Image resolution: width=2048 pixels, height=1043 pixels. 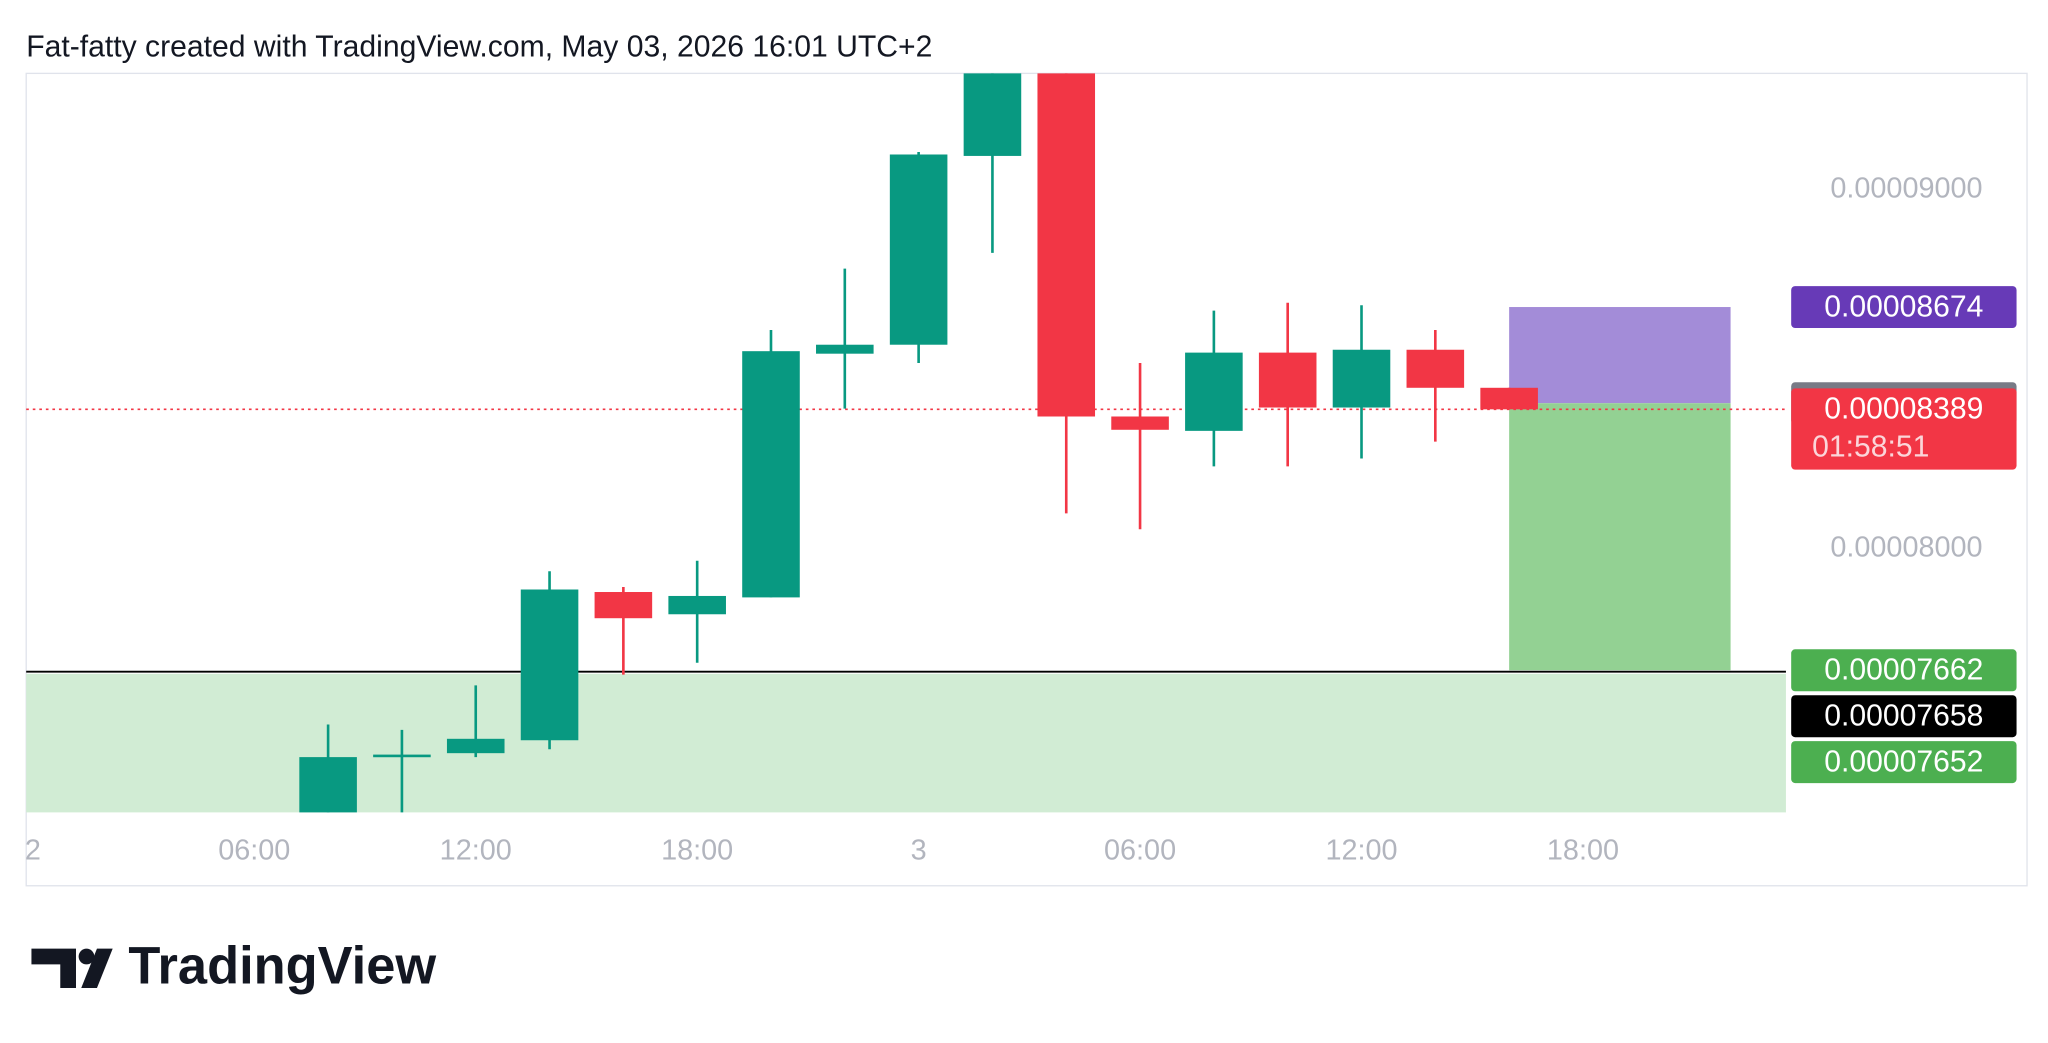 What do you see at coordinates (1903, 409) in the screenshot?
I see `current-price-text: 0.00008389` at bounding box center [1903, 409].